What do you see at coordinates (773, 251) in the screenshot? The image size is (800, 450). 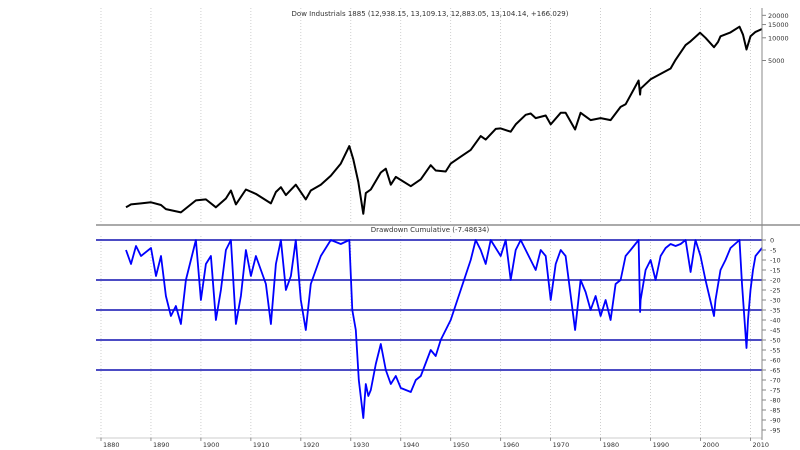 I see `drawdown-y-tick-label: -5` at bounding box center [773, 251].